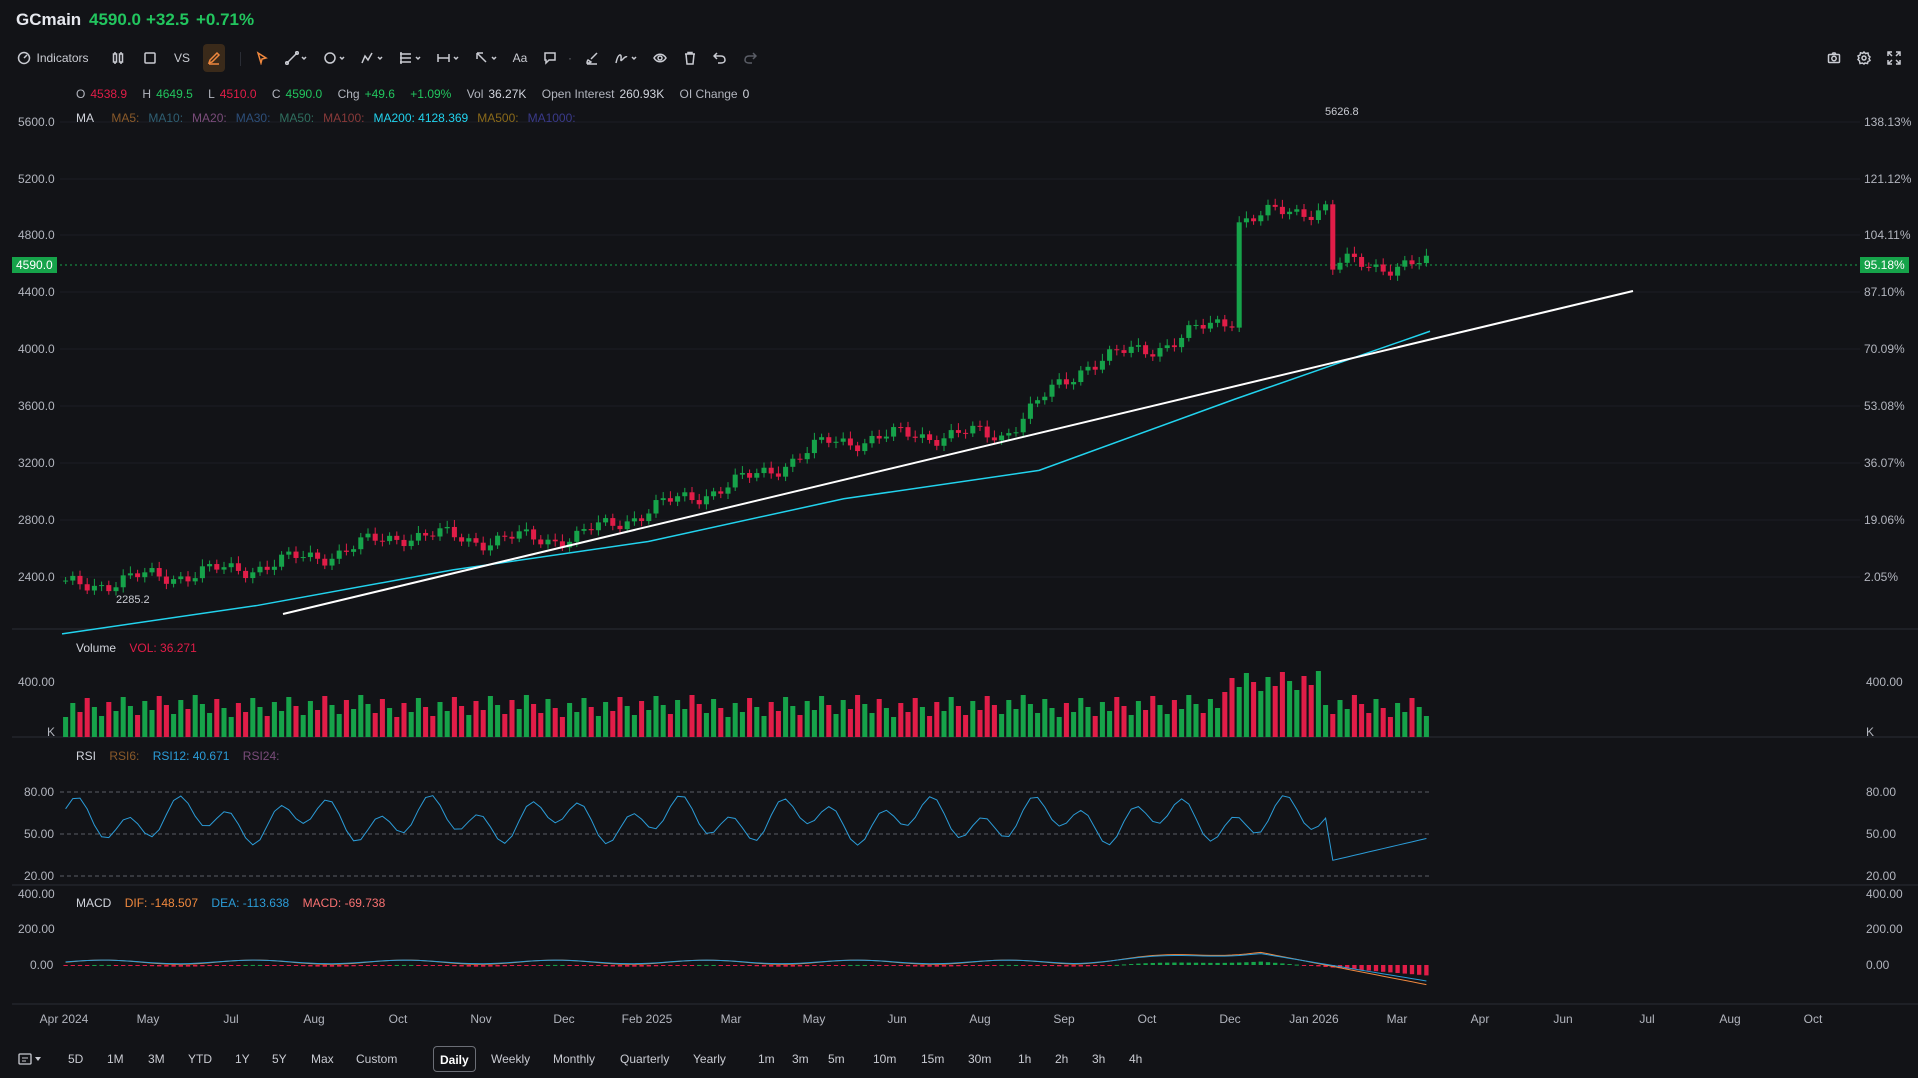 The image size is (1918, 1078). Describe the element at coordinates (53, 58) in the screenshot. I see `indicators-button: Indicators` at that location.